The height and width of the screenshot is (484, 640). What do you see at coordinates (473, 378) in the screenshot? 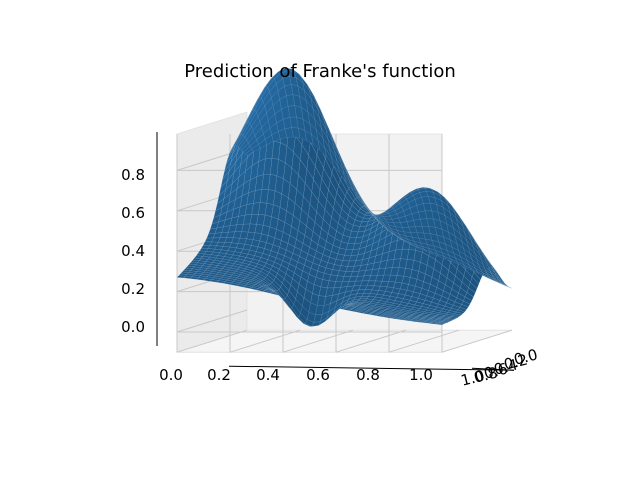
I see `y-tick-label: 1.0` at bounding box center [473, 378].